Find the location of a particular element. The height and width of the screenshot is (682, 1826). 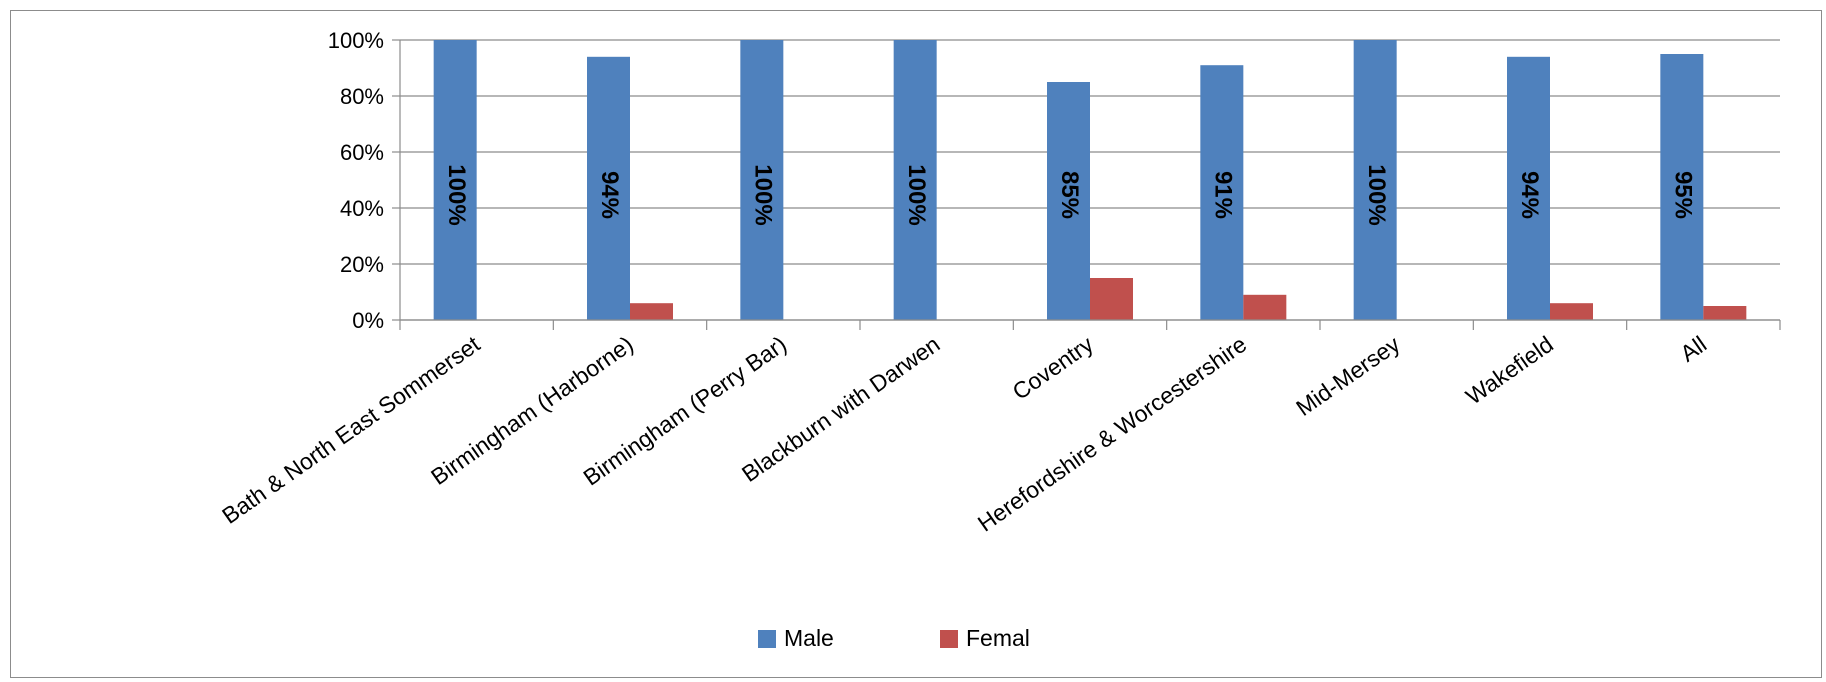

data-label-male: 85% is located at coordinates (1069, 195).